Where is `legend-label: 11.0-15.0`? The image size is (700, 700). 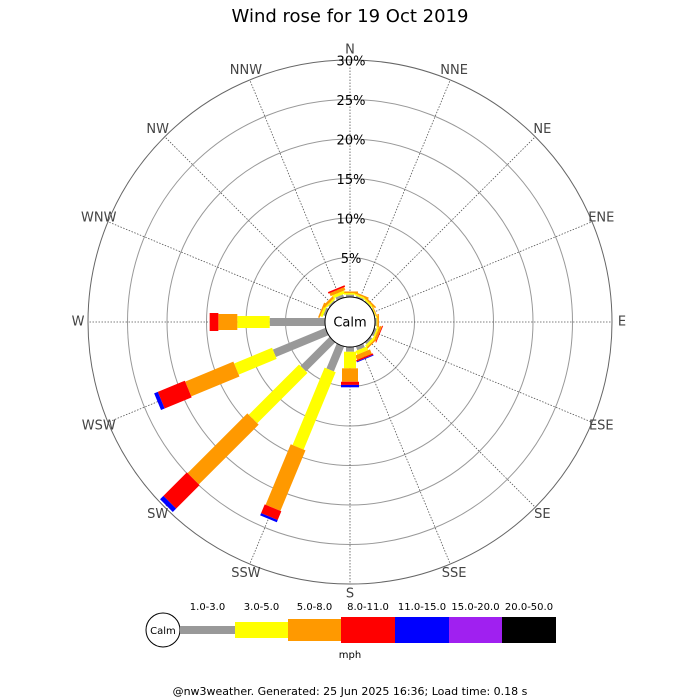
legend-label: 11.0-15.0 is located at coordinates (422, 607).